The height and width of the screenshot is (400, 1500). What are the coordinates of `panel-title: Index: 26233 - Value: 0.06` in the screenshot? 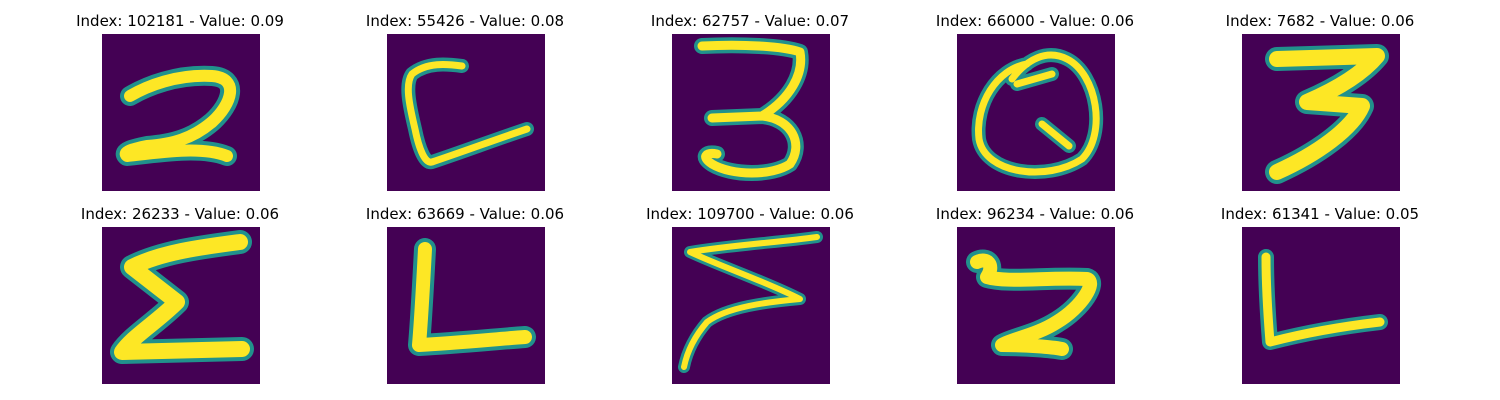 It's located at (180, 214).